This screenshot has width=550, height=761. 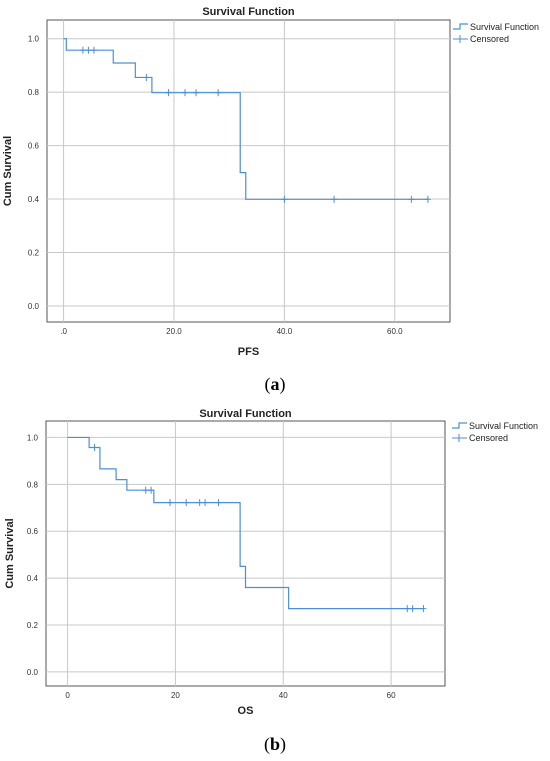 What do you see at coordinates (245, 523) in the screenshot?
I see `panel-b-survival-curve` at bounding box center [245, 523].